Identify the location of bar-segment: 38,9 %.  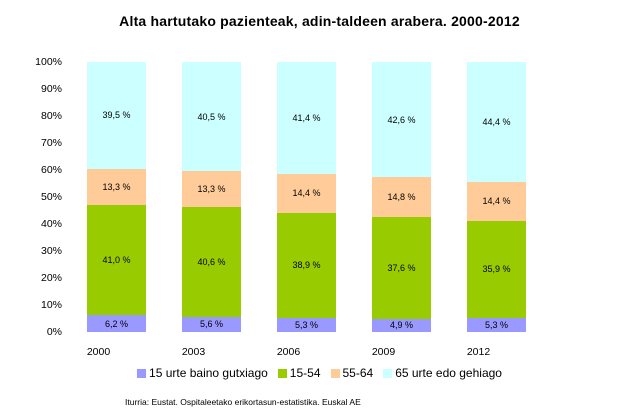
(306, 265).